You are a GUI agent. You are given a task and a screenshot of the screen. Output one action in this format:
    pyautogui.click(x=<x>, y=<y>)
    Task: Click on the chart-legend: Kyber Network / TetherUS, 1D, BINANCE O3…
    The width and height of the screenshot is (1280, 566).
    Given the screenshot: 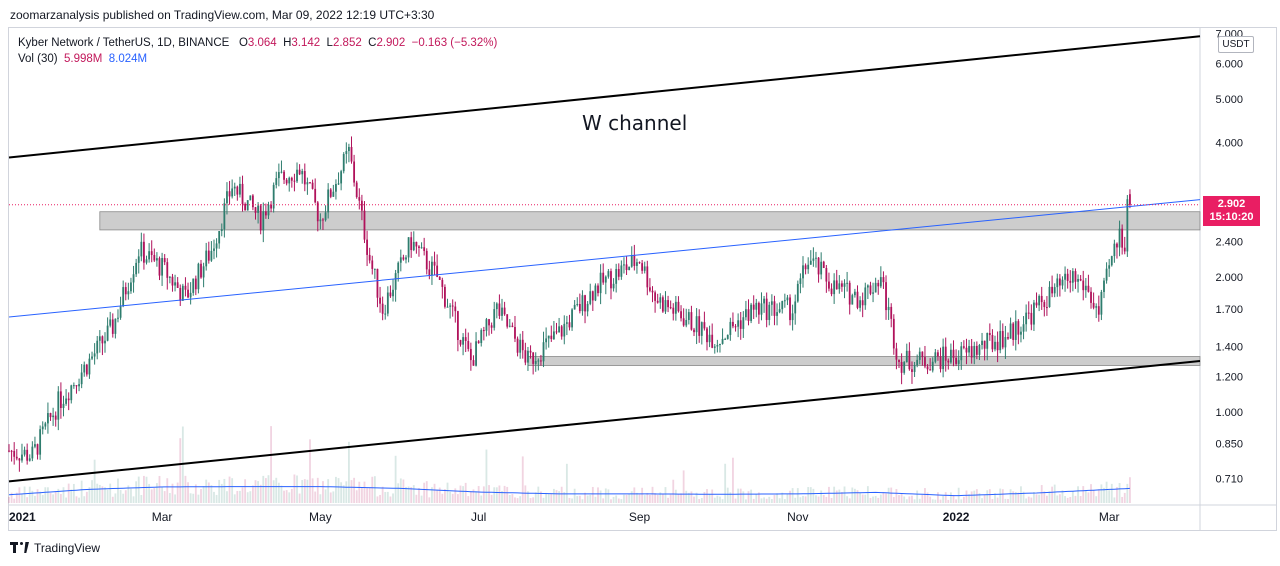 What is the action you would take?
    pyautogui.click(x=257, y=51)
    